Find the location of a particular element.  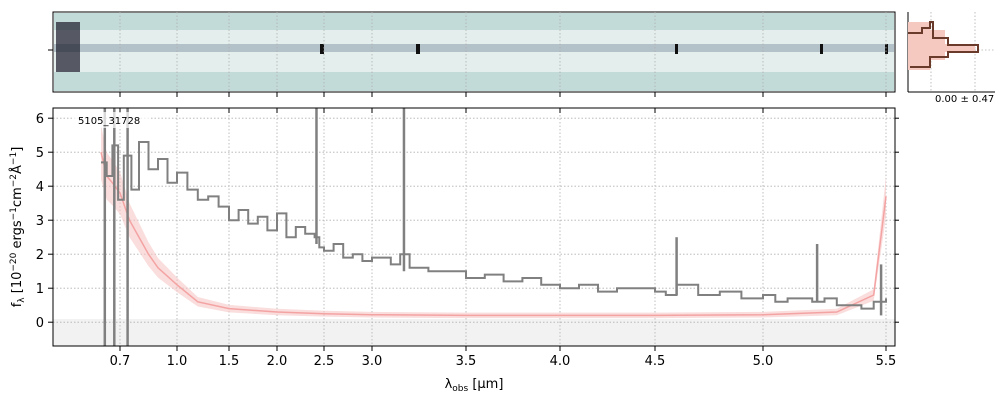

profile-stat-label: 0.00 ± 0.47 is located at coordinates (964, 99).